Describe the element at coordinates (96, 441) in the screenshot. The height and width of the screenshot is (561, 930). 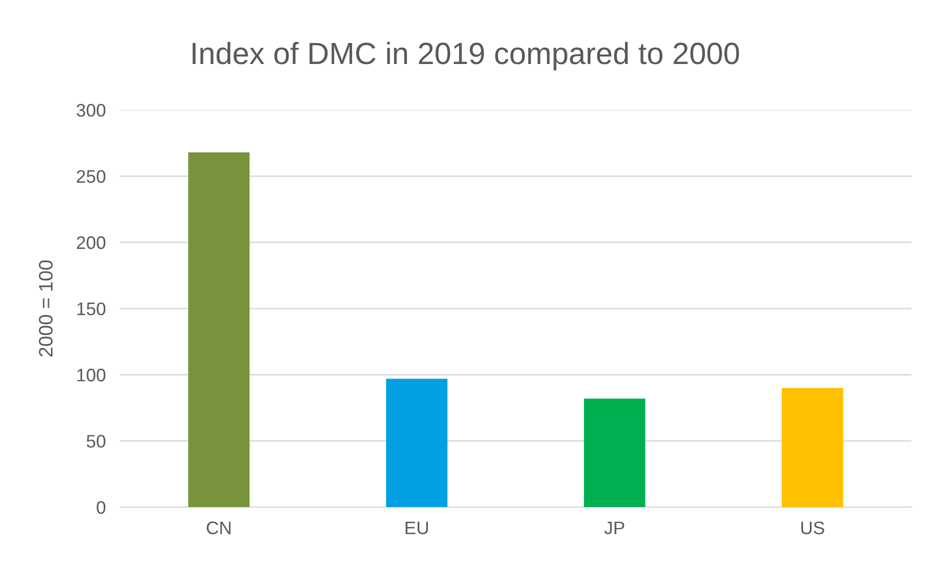
I see `y-tick-label: 50` at that location.